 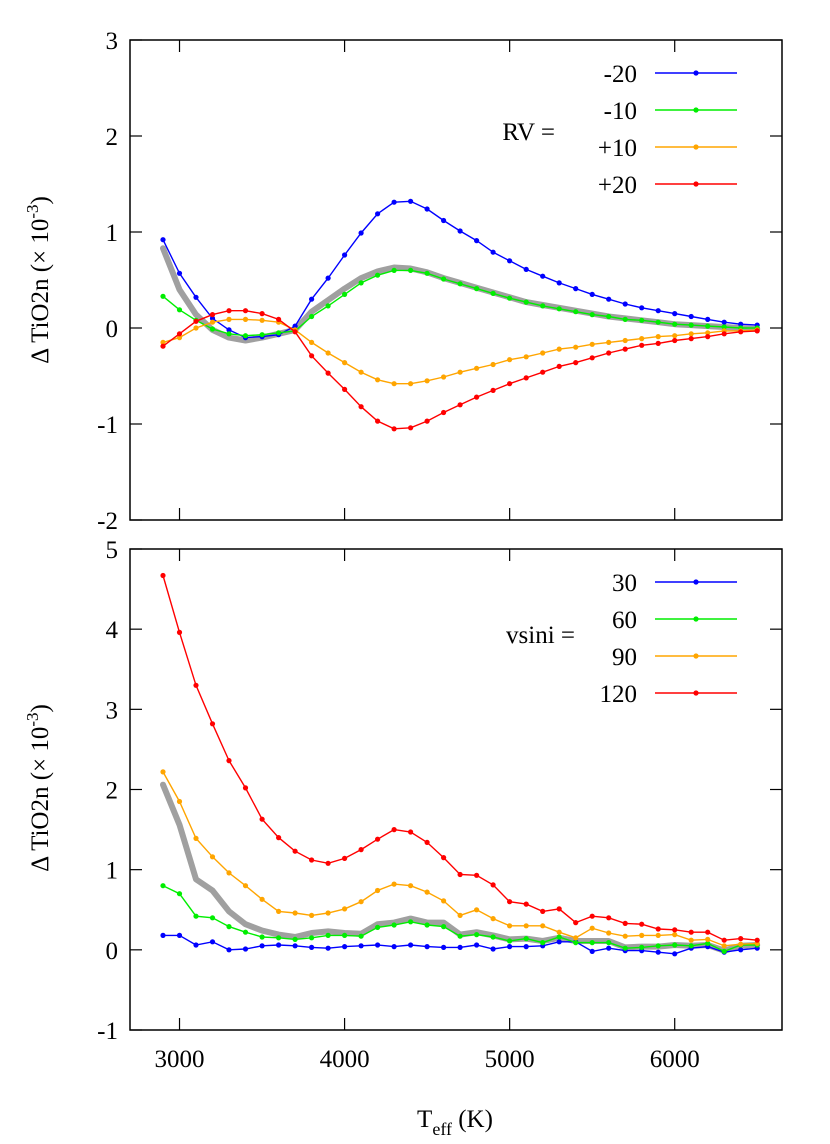 I want to click on legend-title: RV =, so click(x=528, y=132).